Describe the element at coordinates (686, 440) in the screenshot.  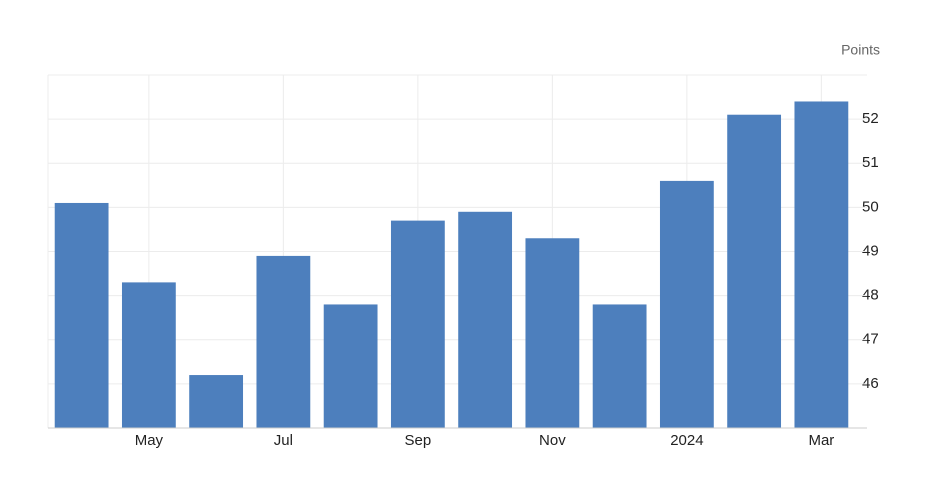
I see `x-tick-label: 2024` at that location.